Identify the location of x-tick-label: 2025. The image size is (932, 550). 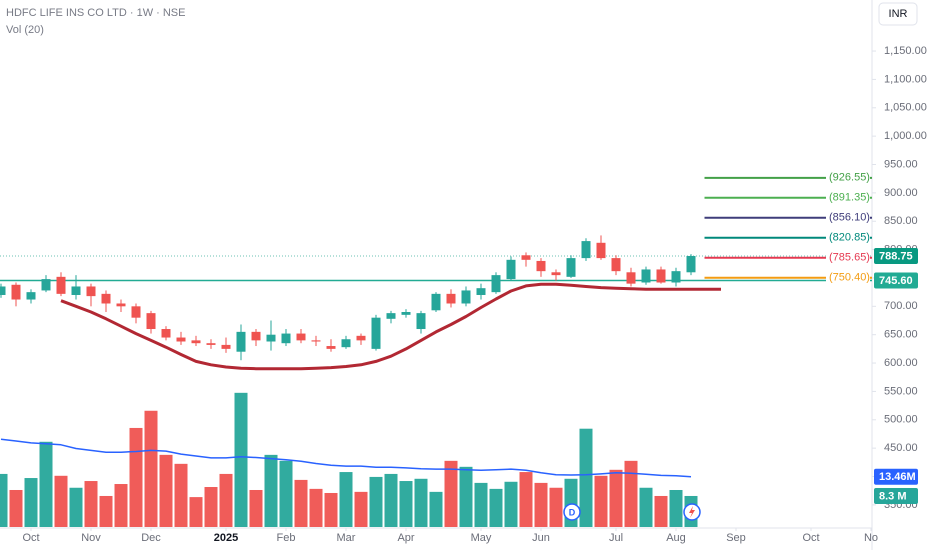
(226, 538).